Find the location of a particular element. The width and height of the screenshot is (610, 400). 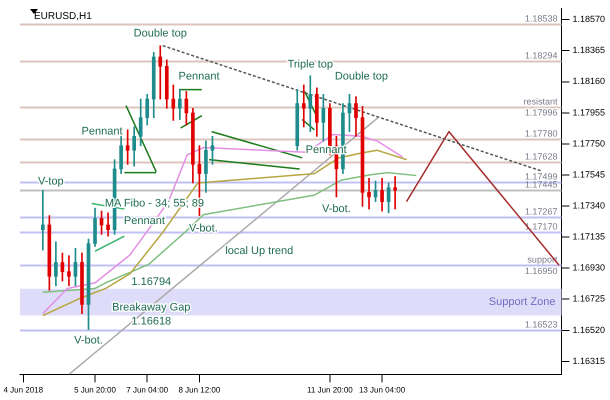

y-tick-label: 1.16725 is located at coordinates (589, 299).